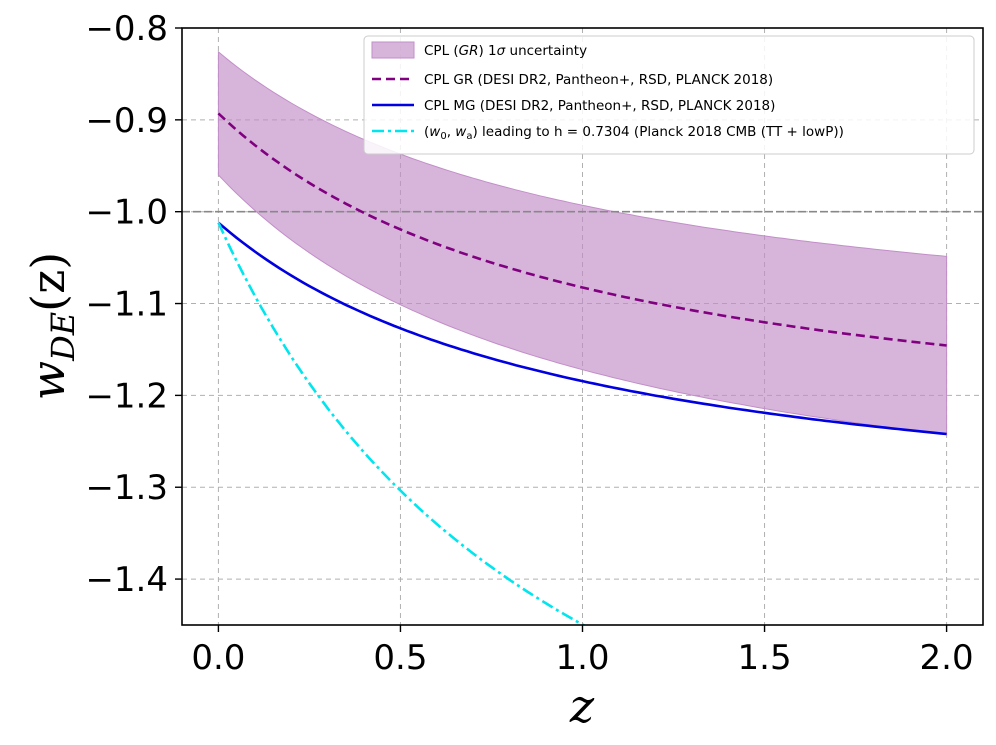 This screenshot has height=745, width=996. What do you see at coordinates (393, 50) in the screenshot?
I see `legend-swatch-band` at bounding box center [393, 50].